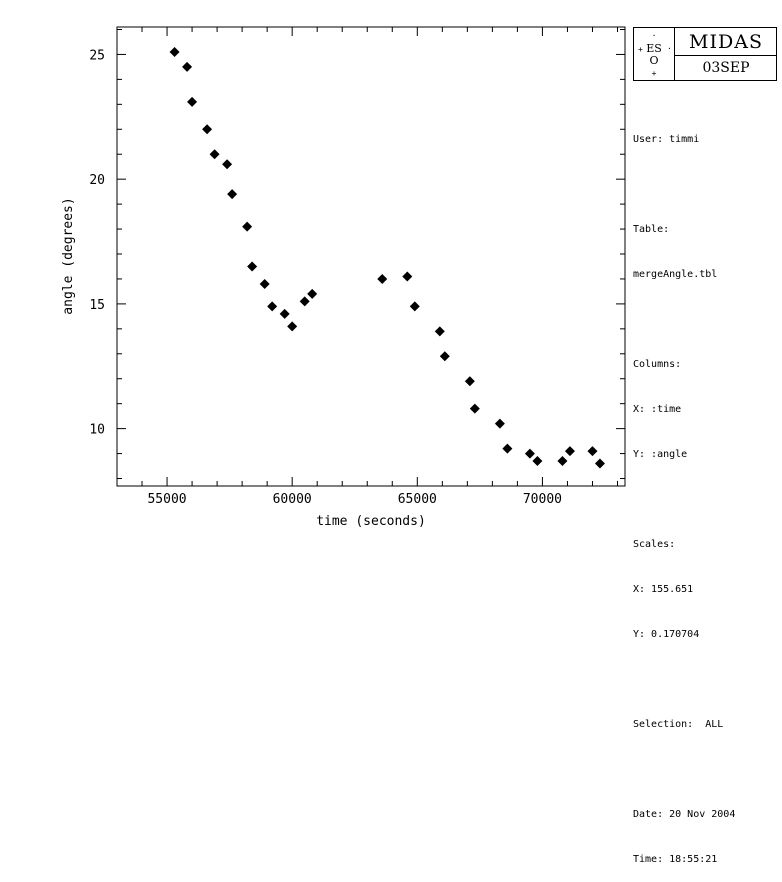 The height and width of the screenshot is (882, 782). What do you see at coordinates (684, 814) in the screenshot?
I see `info-date: Date: 20 Nov 2004` at bounding box center [684, 814].